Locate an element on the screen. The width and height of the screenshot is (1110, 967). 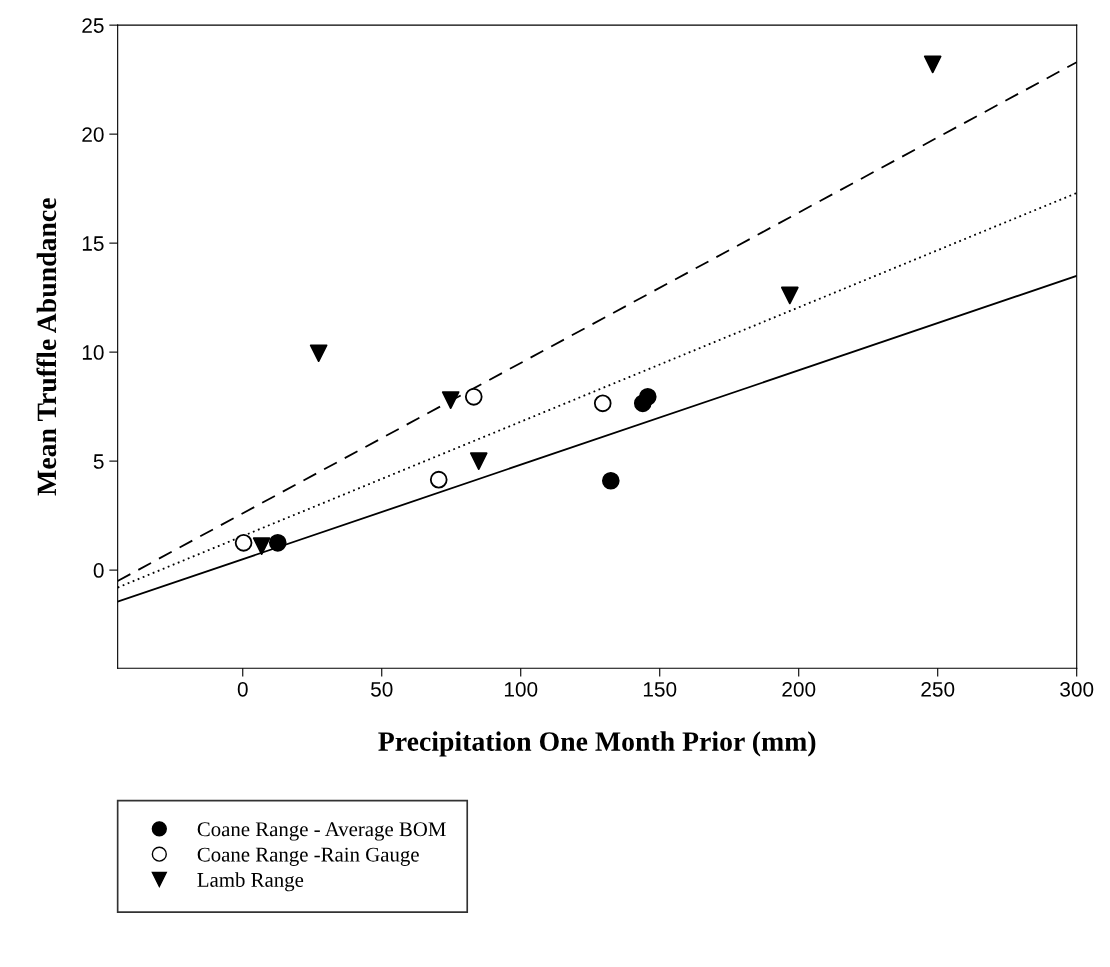
x-tick-label: 100 is located at coordinates (521, 689).